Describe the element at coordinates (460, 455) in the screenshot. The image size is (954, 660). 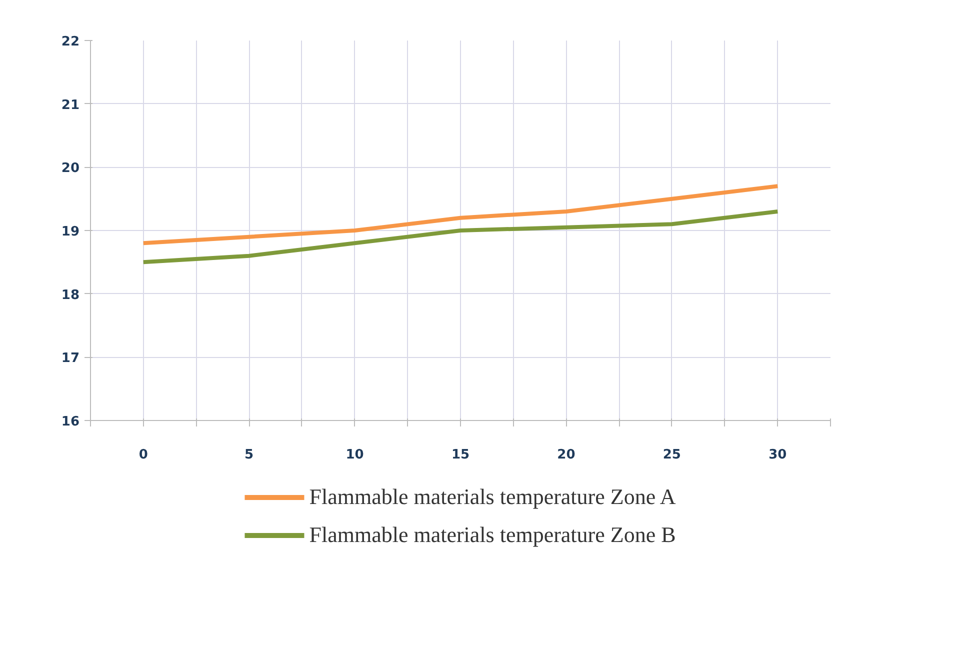
I see `x-tick-label: 15` at that location.